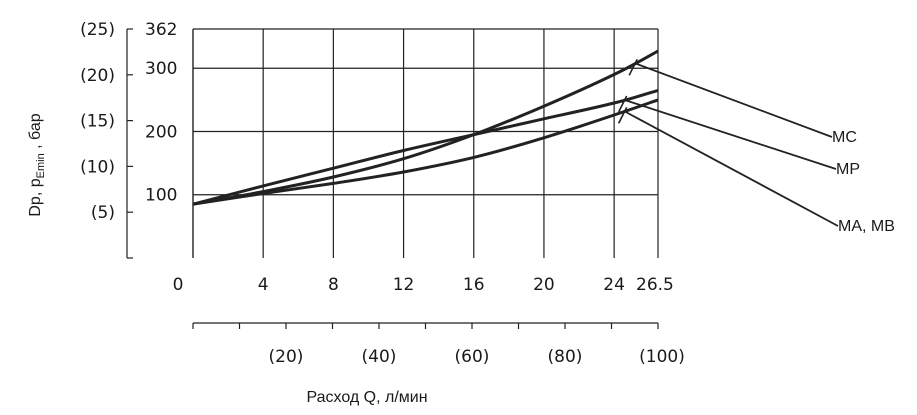  Describe the element at coordinates (97, 30) in the screenshot. I see `y2-tick-label-4: (25)` at that location.